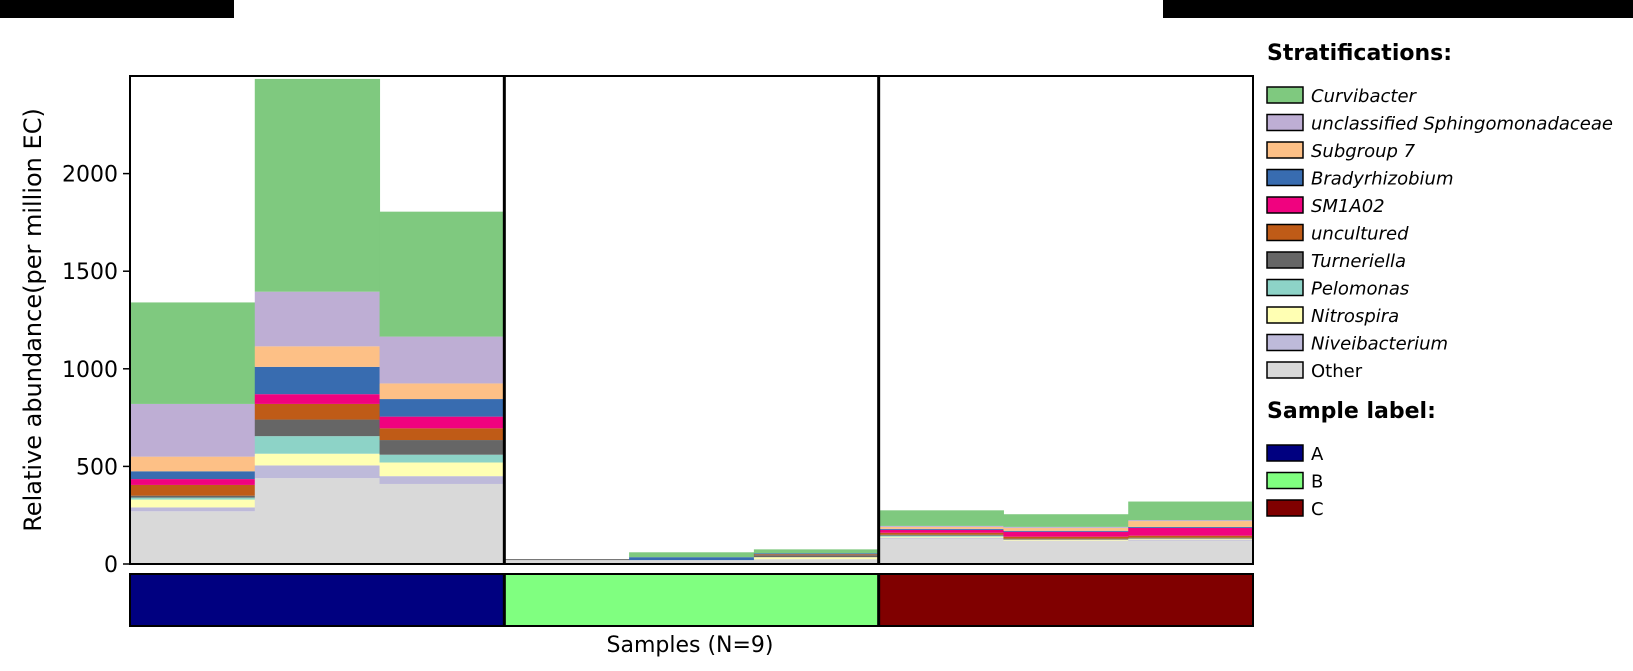 This screenshot has width=1633, height=671. I want to click on legend-title-stratifications: Stratifications:, so click(1359, 53).